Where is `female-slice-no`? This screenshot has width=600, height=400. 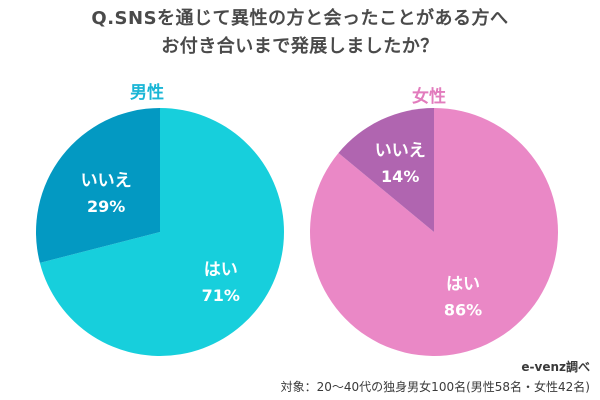
female-slice-no is located at coordinates (386, 170).